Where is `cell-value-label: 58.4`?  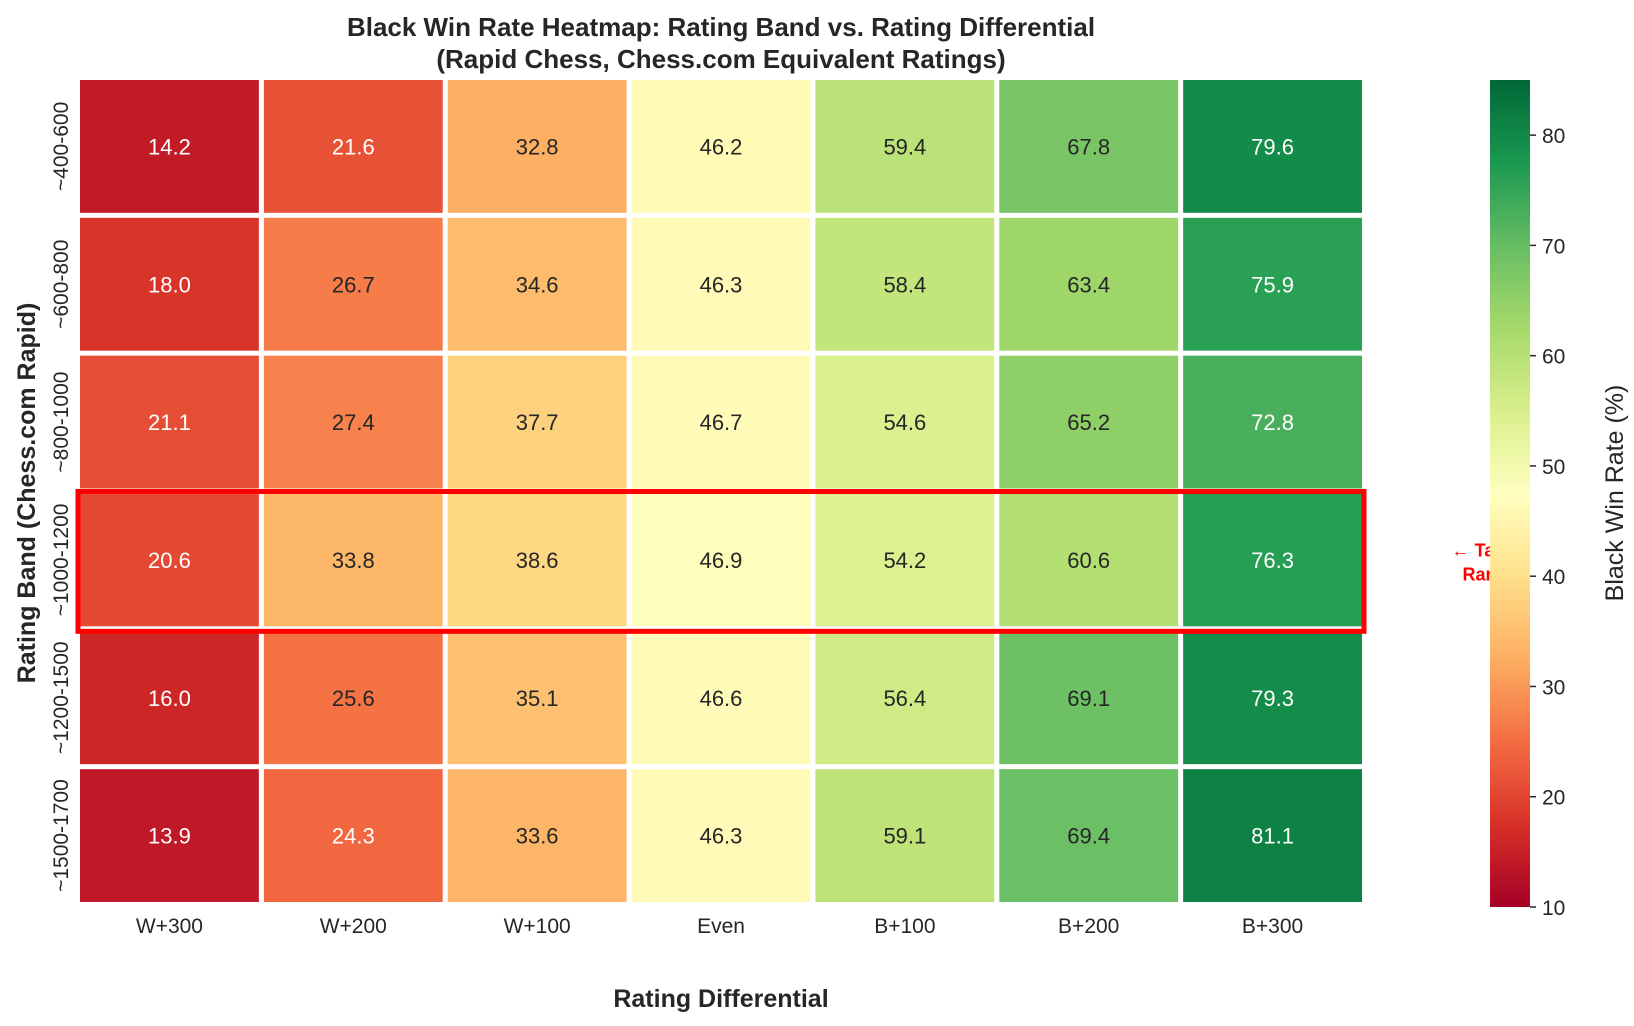 cell-value-label: 58.4 is located at coordinates (904, 284).